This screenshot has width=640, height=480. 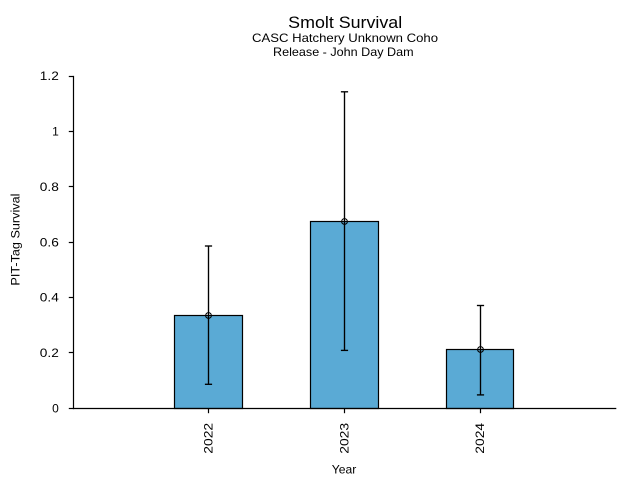 I want to click on svg-text: 0.6, so click(x=49, y=242).